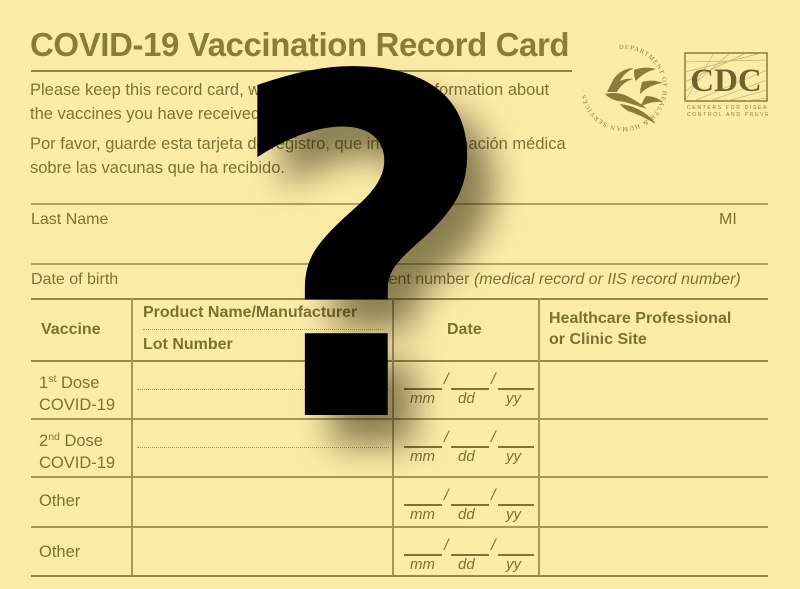 Image resolution: width=800 pixels, height=589 pixels. I want to click on table-top-border, so click(399, 299).